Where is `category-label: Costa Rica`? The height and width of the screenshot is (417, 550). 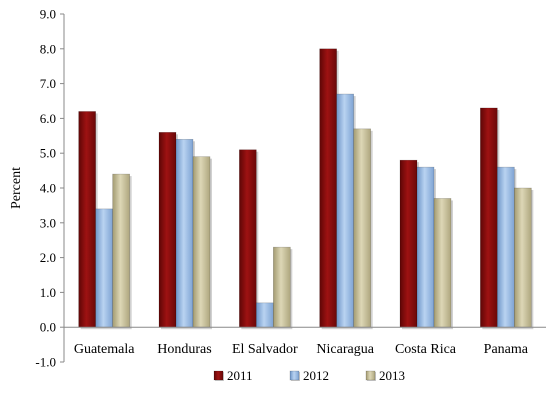
category-label: Costa Rica is located at coordinates (426, 349).